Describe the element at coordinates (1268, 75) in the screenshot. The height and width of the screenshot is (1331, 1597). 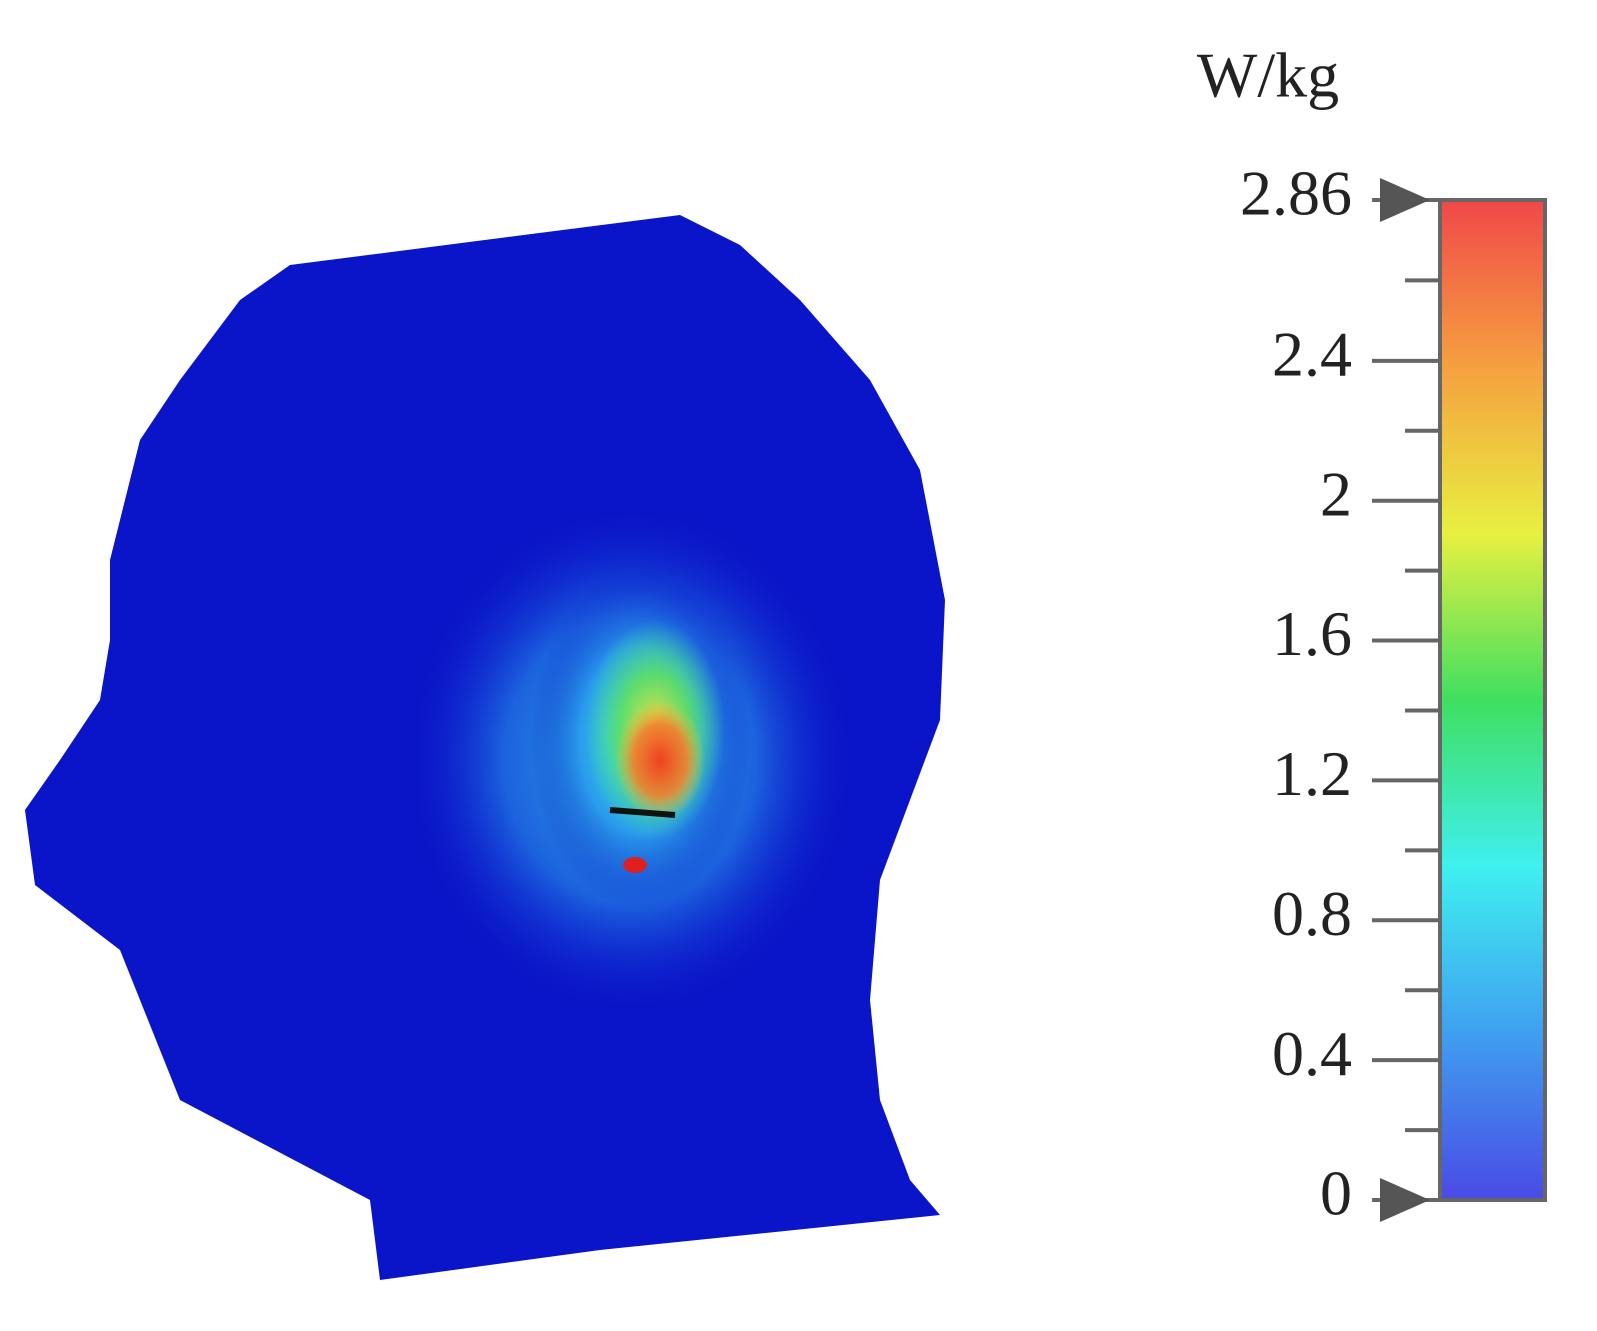
I see `colorbar-unit: W/kg` at that location.